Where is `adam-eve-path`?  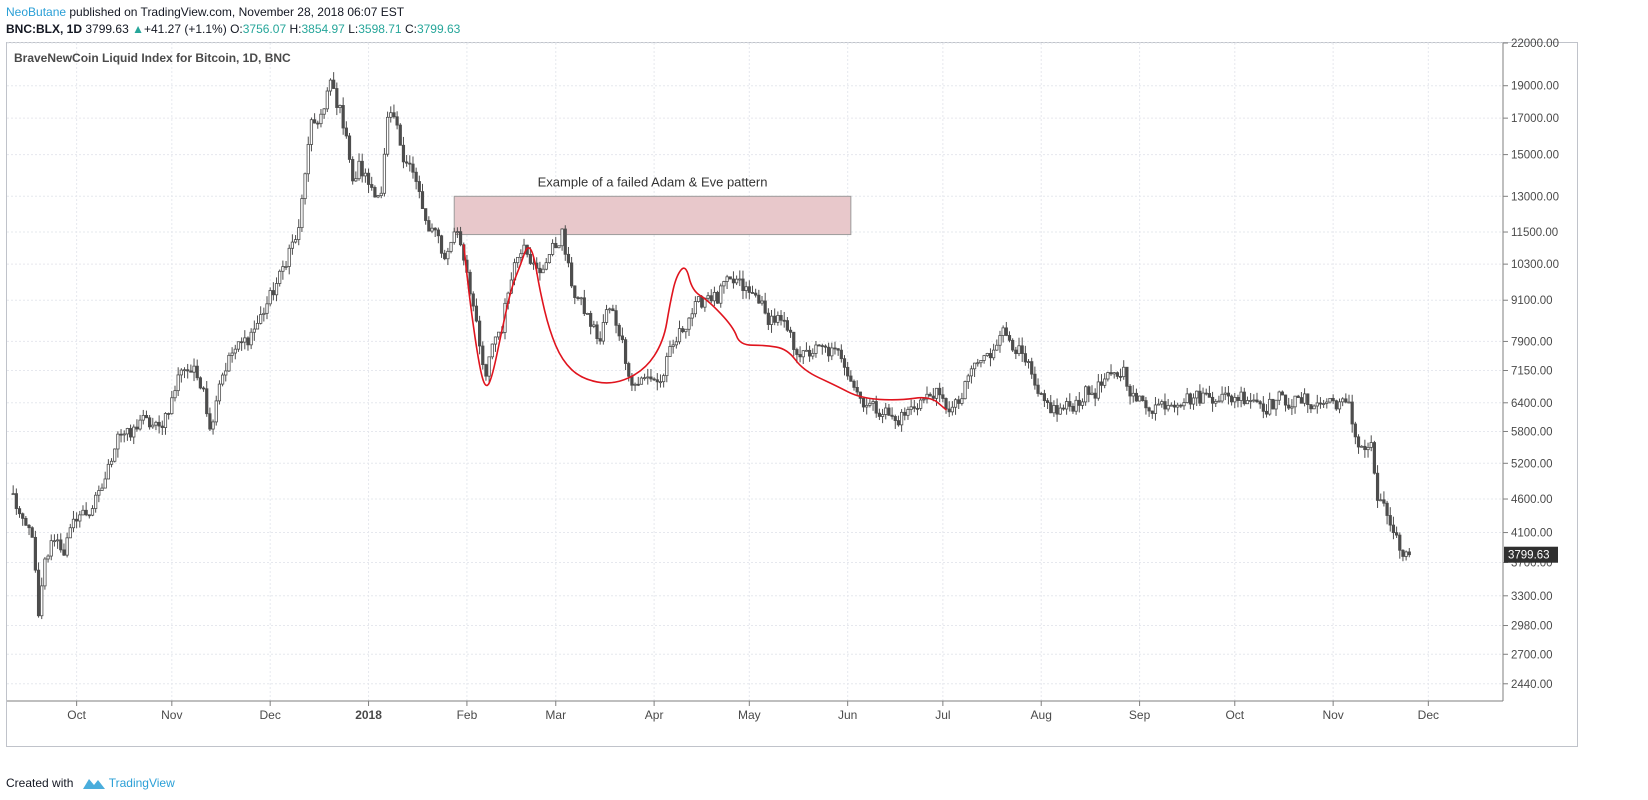
adam-eve-path is located at coordinates (704, 327).